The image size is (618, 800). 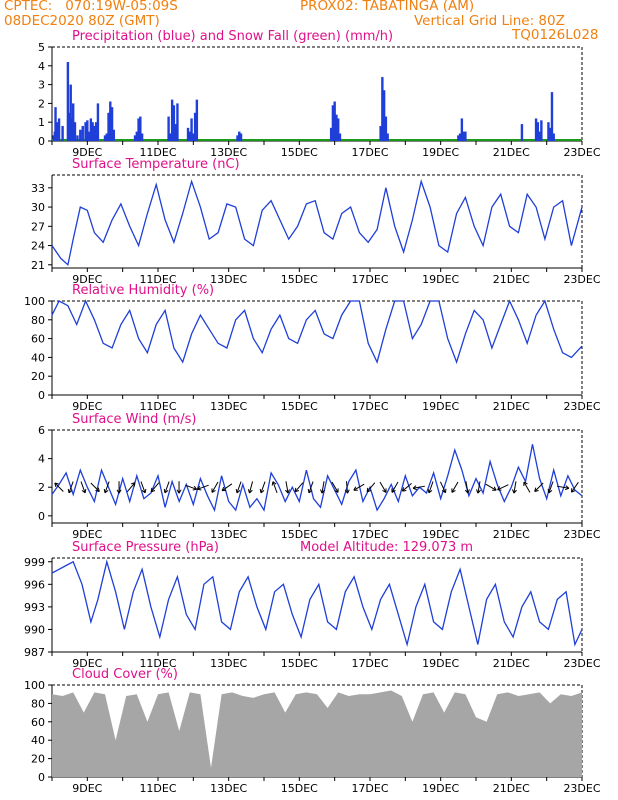 What do you see at coordinates (157, 534) in the screenshot?
I see `x-tick-label: 11DEC` at bounding box center [157, 534].